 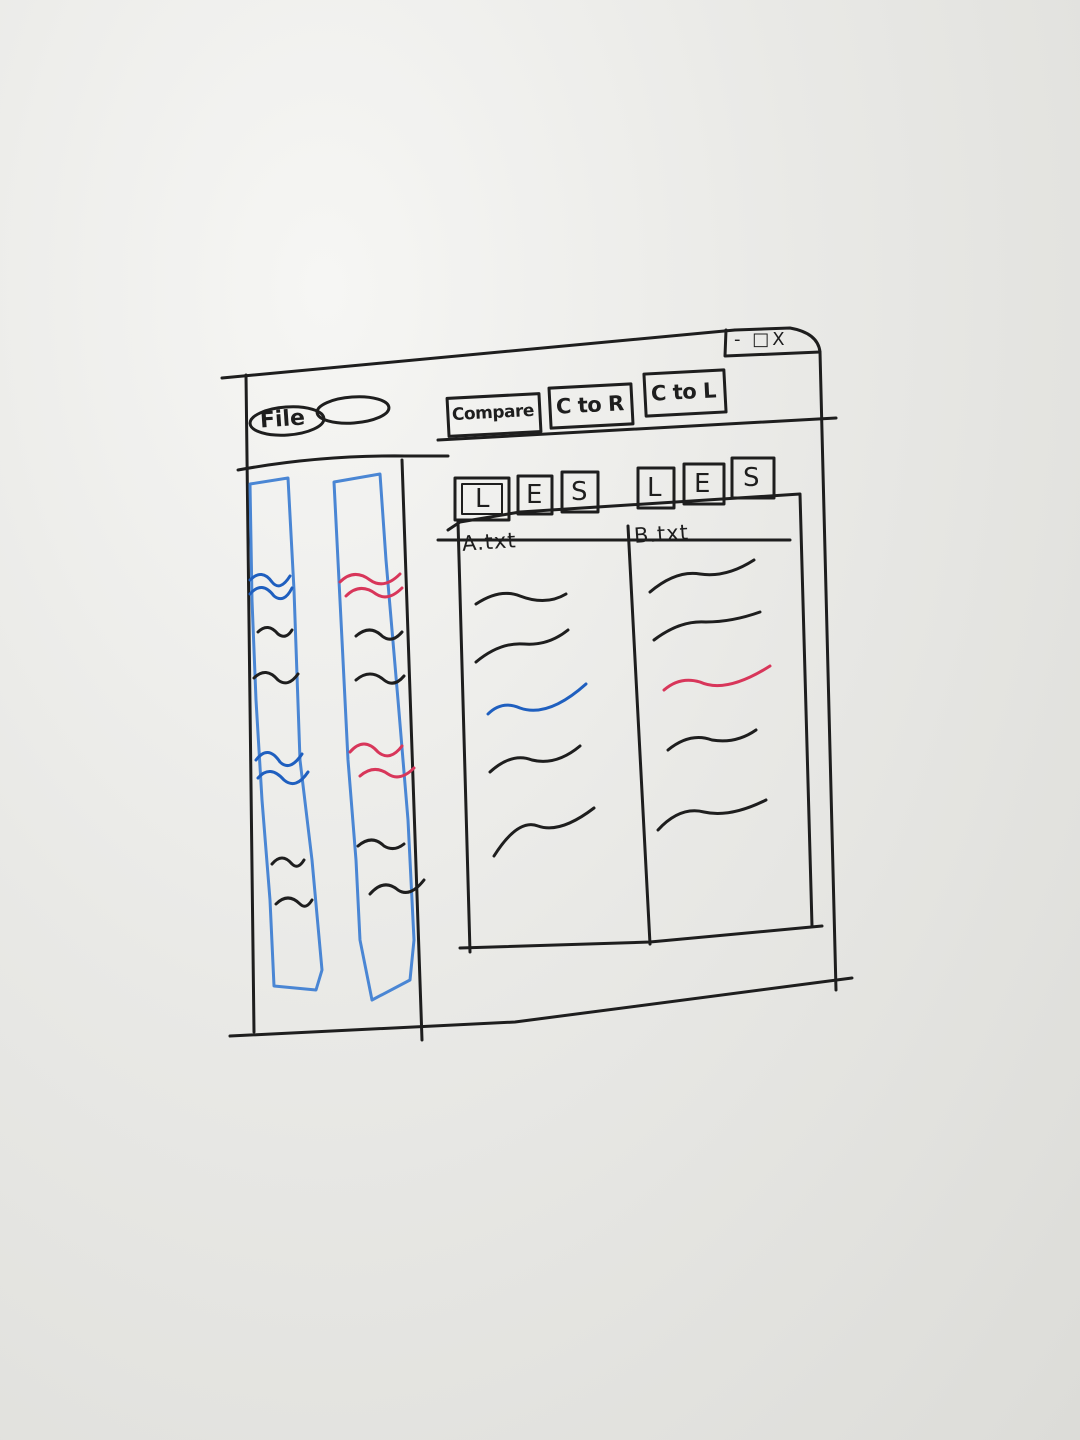 I want to click on toggle-s-left, so click(x=580, y=492).